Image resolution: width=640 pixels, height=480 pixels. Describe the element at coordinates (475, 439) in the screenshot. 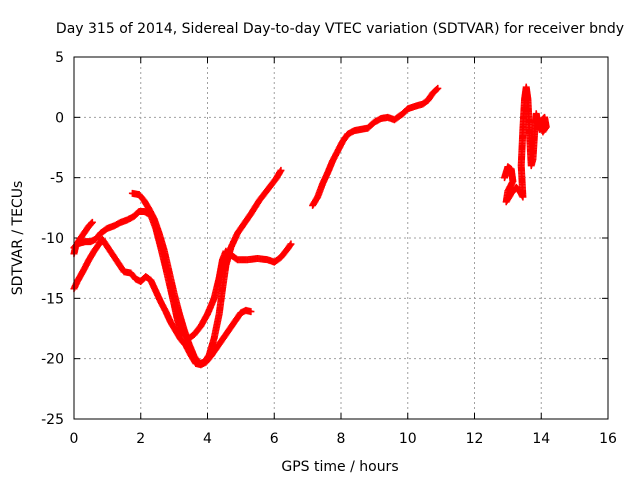

I see `x-tick-label: 12` at that location.